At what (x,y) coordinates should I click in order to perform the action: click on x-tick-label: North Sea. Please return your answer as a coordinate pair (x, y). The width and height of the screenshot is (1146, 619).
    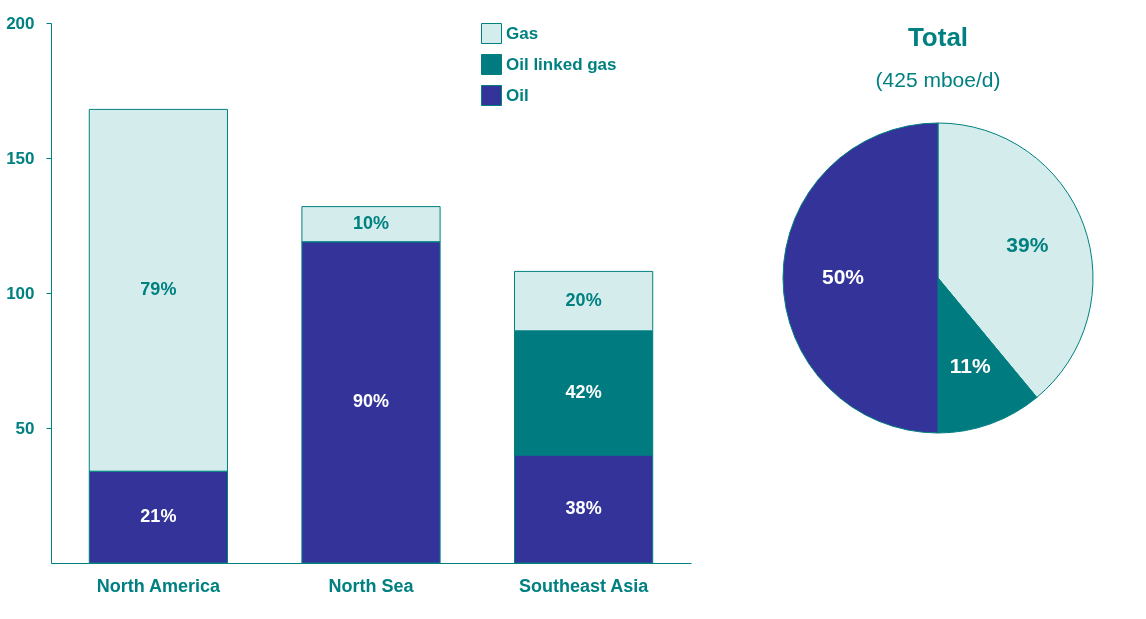
    Looking at the image, I should click on (371, 585).